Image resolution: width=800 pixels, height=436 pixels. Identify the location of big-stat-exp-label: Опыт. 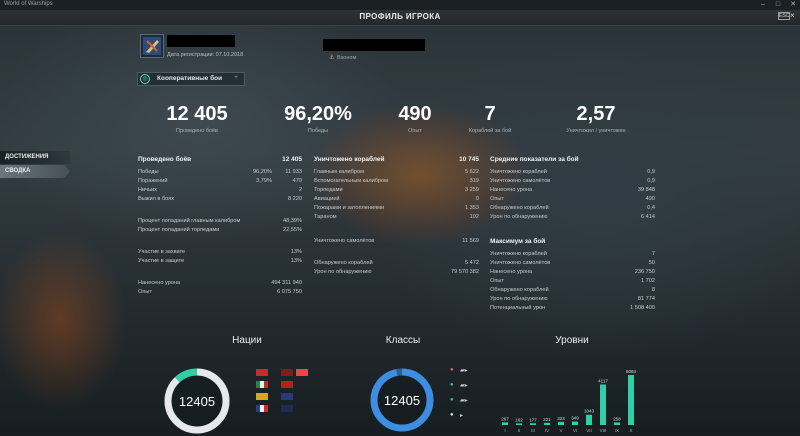
(415, 131).